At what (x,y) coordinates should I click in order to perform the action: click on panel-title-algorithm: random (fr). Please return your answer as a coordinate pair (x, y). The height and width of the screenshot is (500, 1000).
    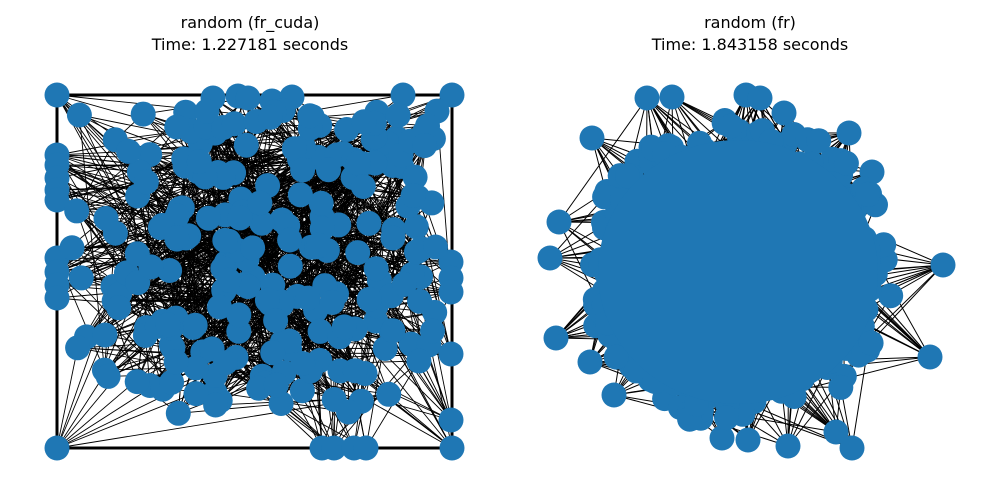
    Looking at the image, I should click on (750, 22).